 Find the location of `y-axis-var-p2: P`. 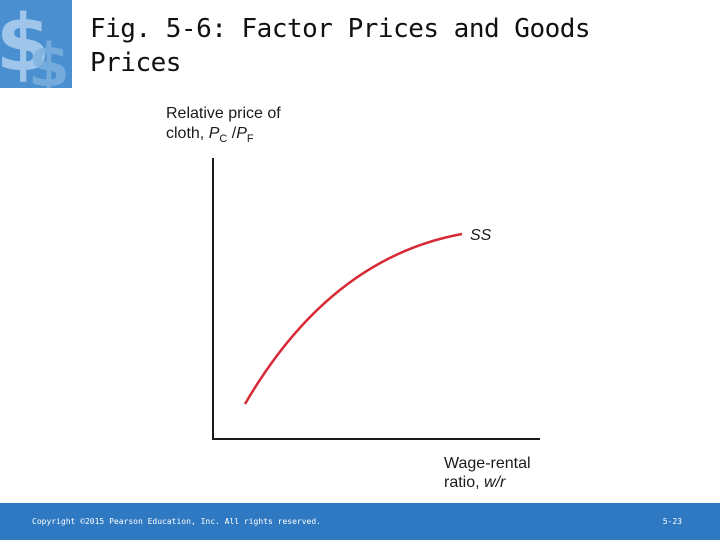

y-axis-var-p2: P is located at coordinates (241, 133).